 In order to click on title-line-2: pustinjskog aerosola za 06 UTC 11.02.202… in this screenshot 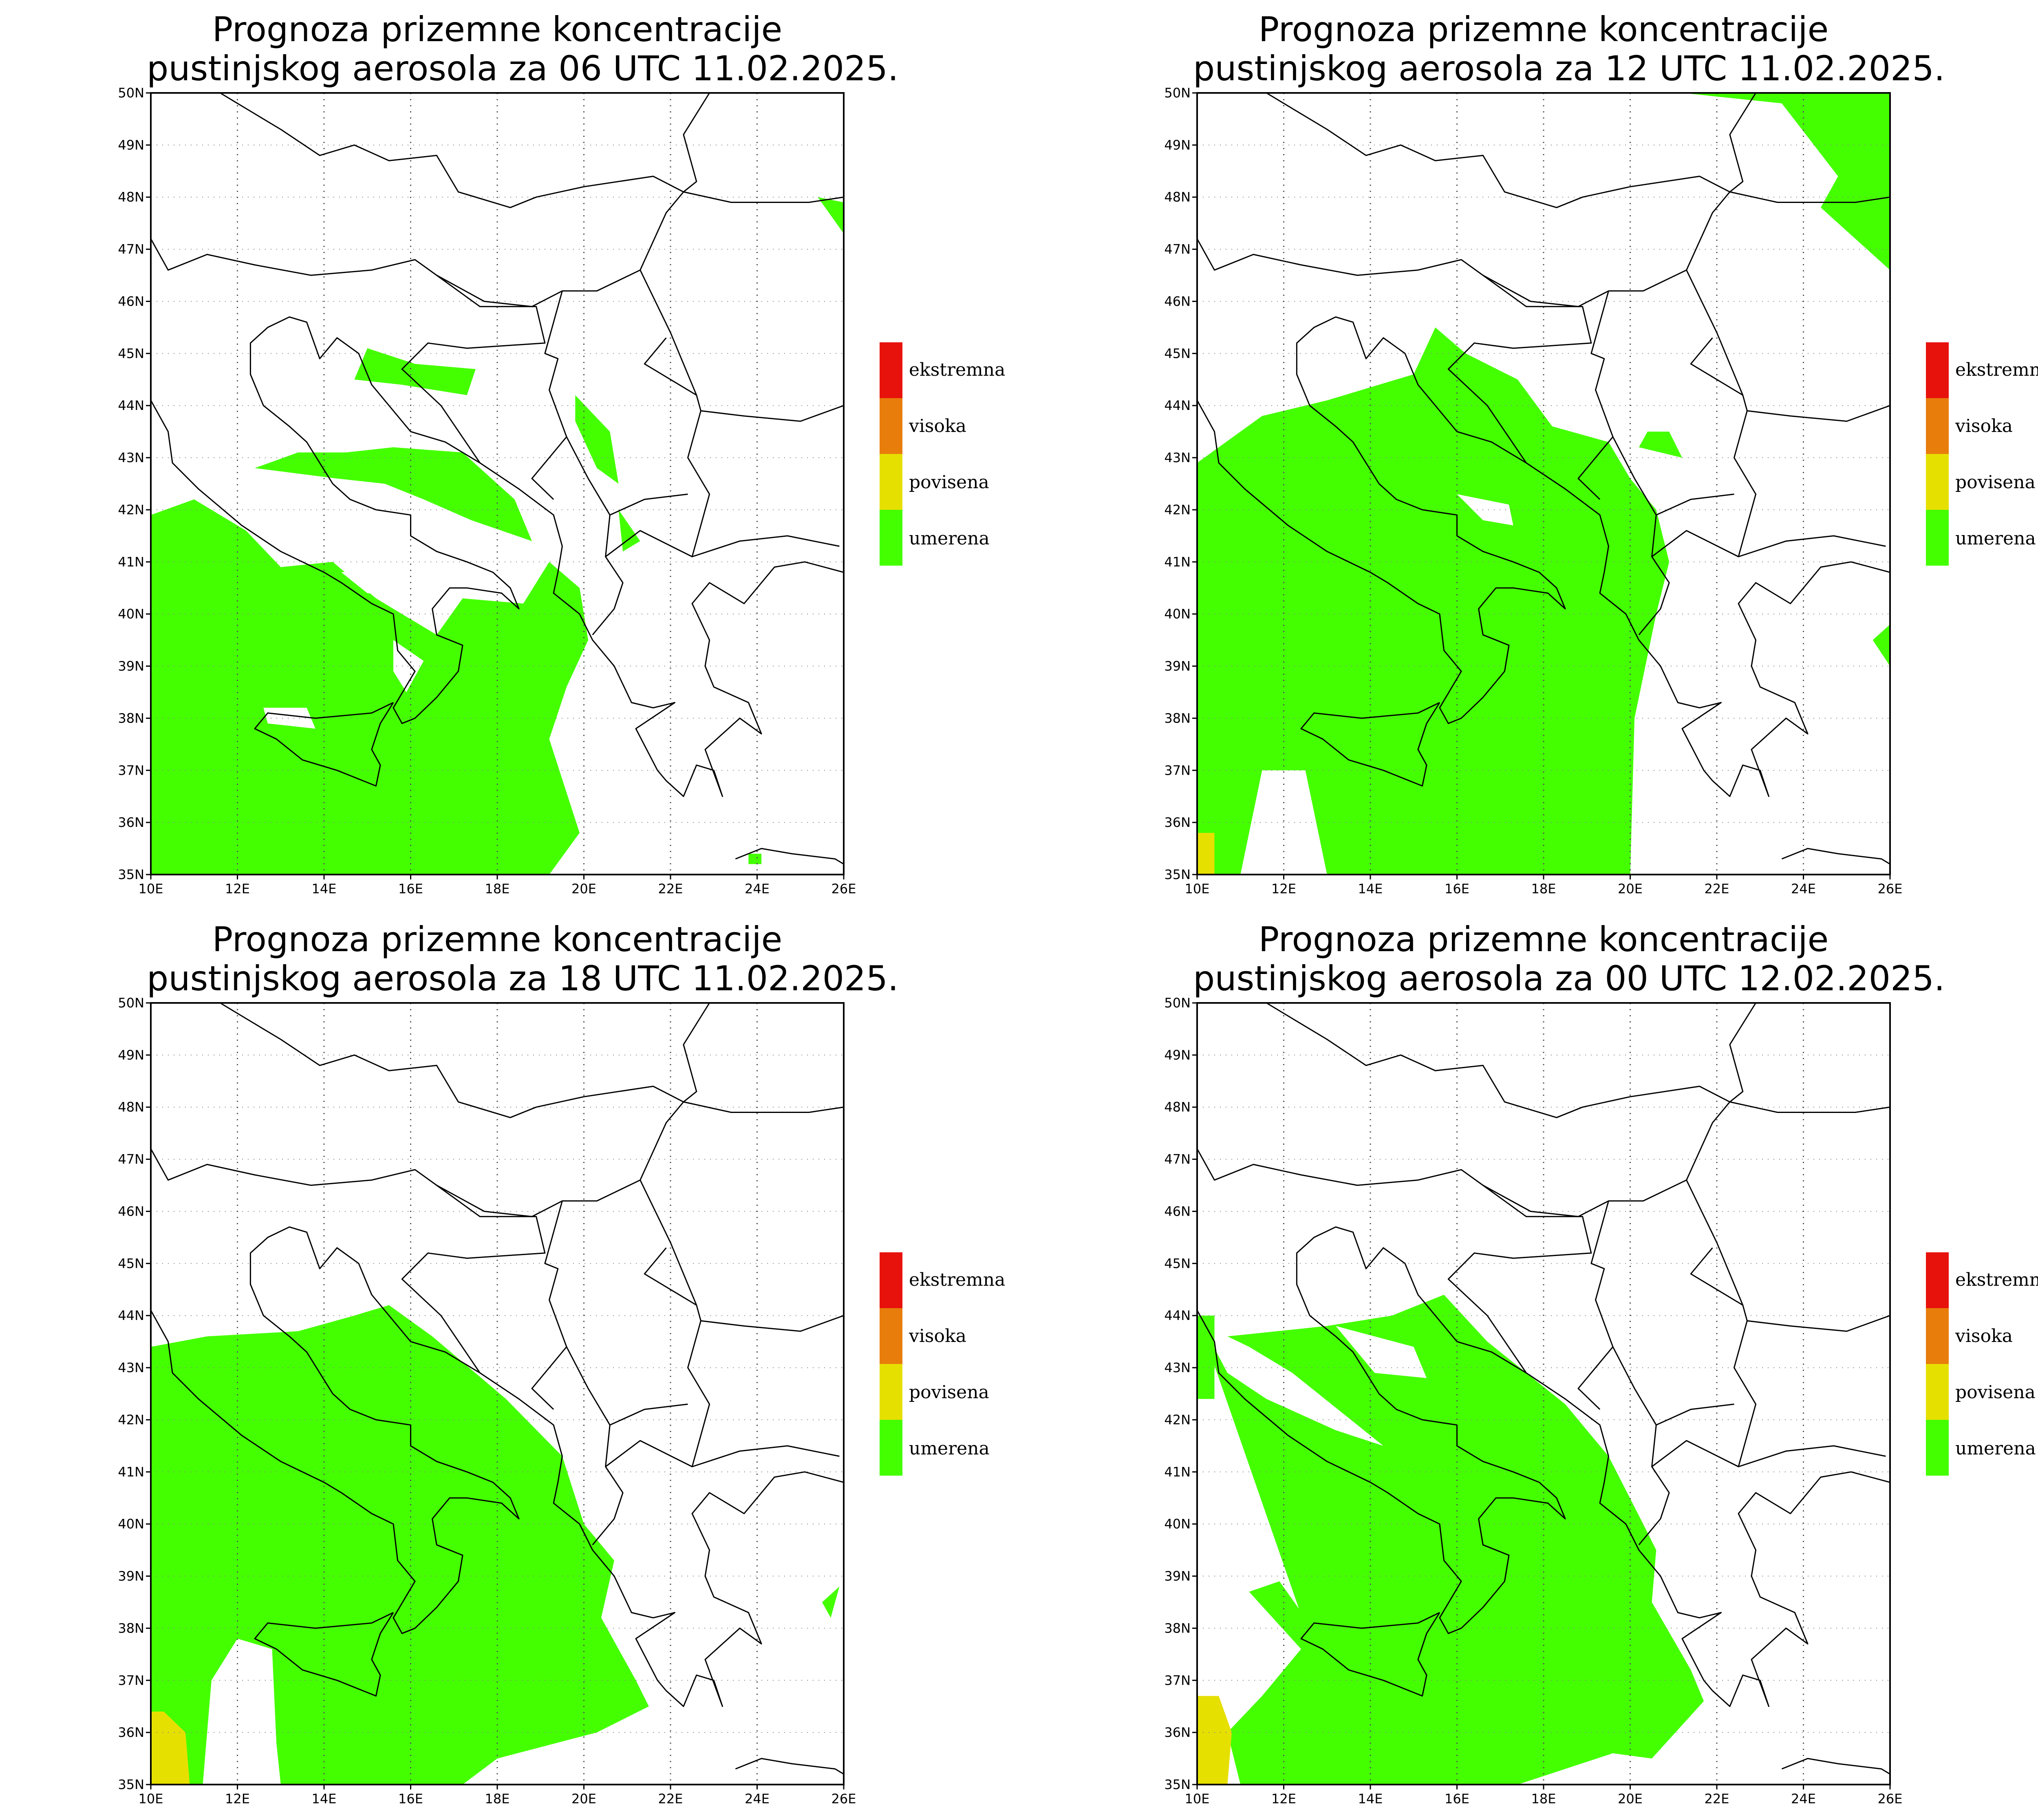, I will do `click(523, 68)`.